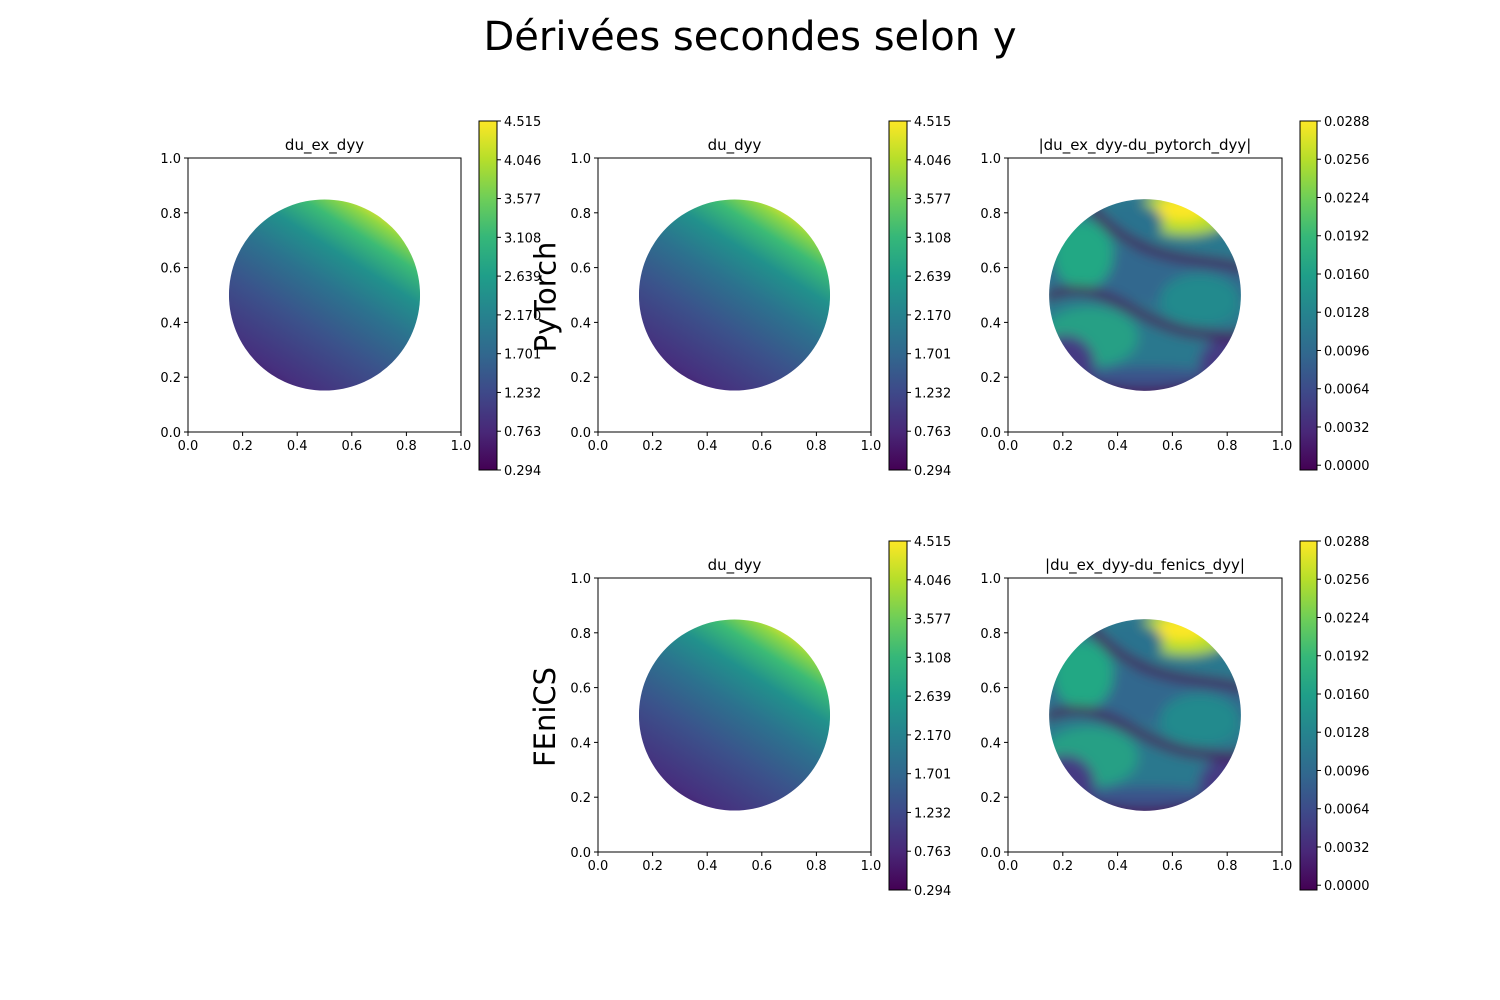 This screenshot has height=1000, width=1500. Describe the element at coordinates (1145, 295) in the screenshot. I see `axes-frame` at that location.